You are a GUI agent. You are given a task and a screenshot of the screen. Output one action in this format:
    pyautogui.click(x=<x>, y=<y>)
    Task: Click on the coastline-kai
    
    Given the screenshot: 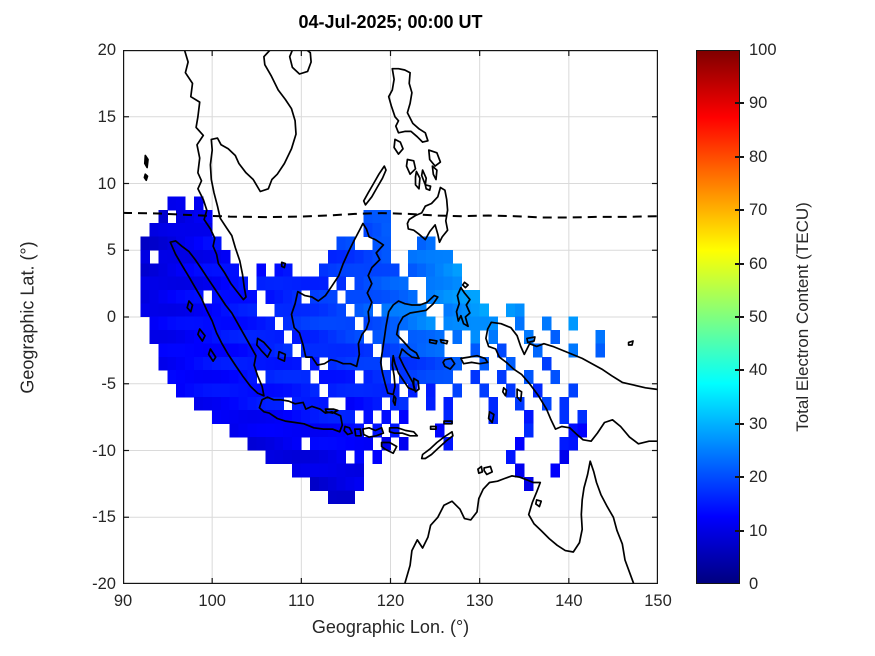 What is the action you would take?
    pyautogui.click(x=504, y=391)
    